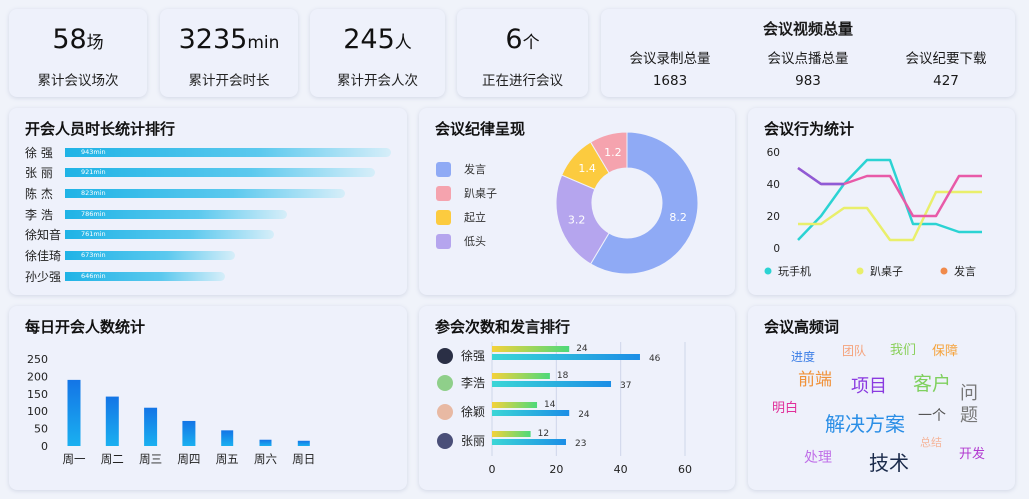 This screenshot has height=499, width=1029. Describe the element at coordinates (655, 359) in the screenshot. I see `bar-value-label: 46` at that location.